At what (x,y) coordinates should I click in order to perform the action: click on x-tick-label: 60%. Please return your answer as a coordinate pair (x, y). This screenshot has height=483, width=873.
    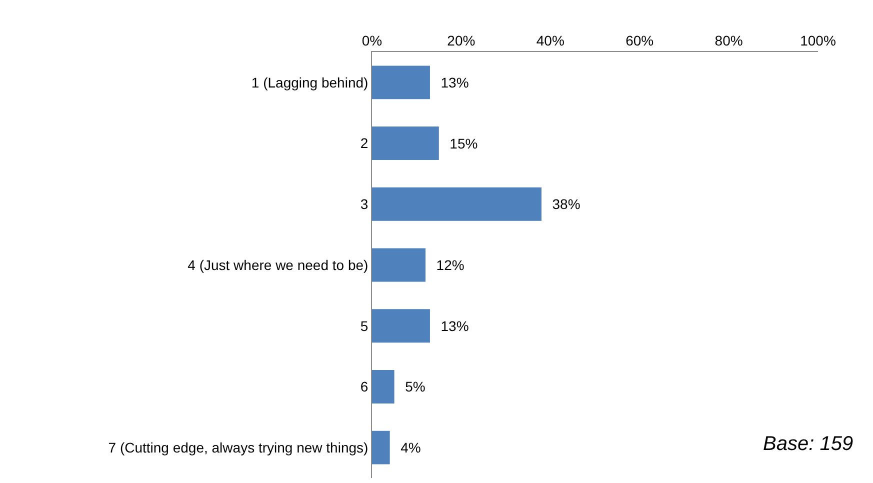
    Looking at the image, I should click on (640, 40).